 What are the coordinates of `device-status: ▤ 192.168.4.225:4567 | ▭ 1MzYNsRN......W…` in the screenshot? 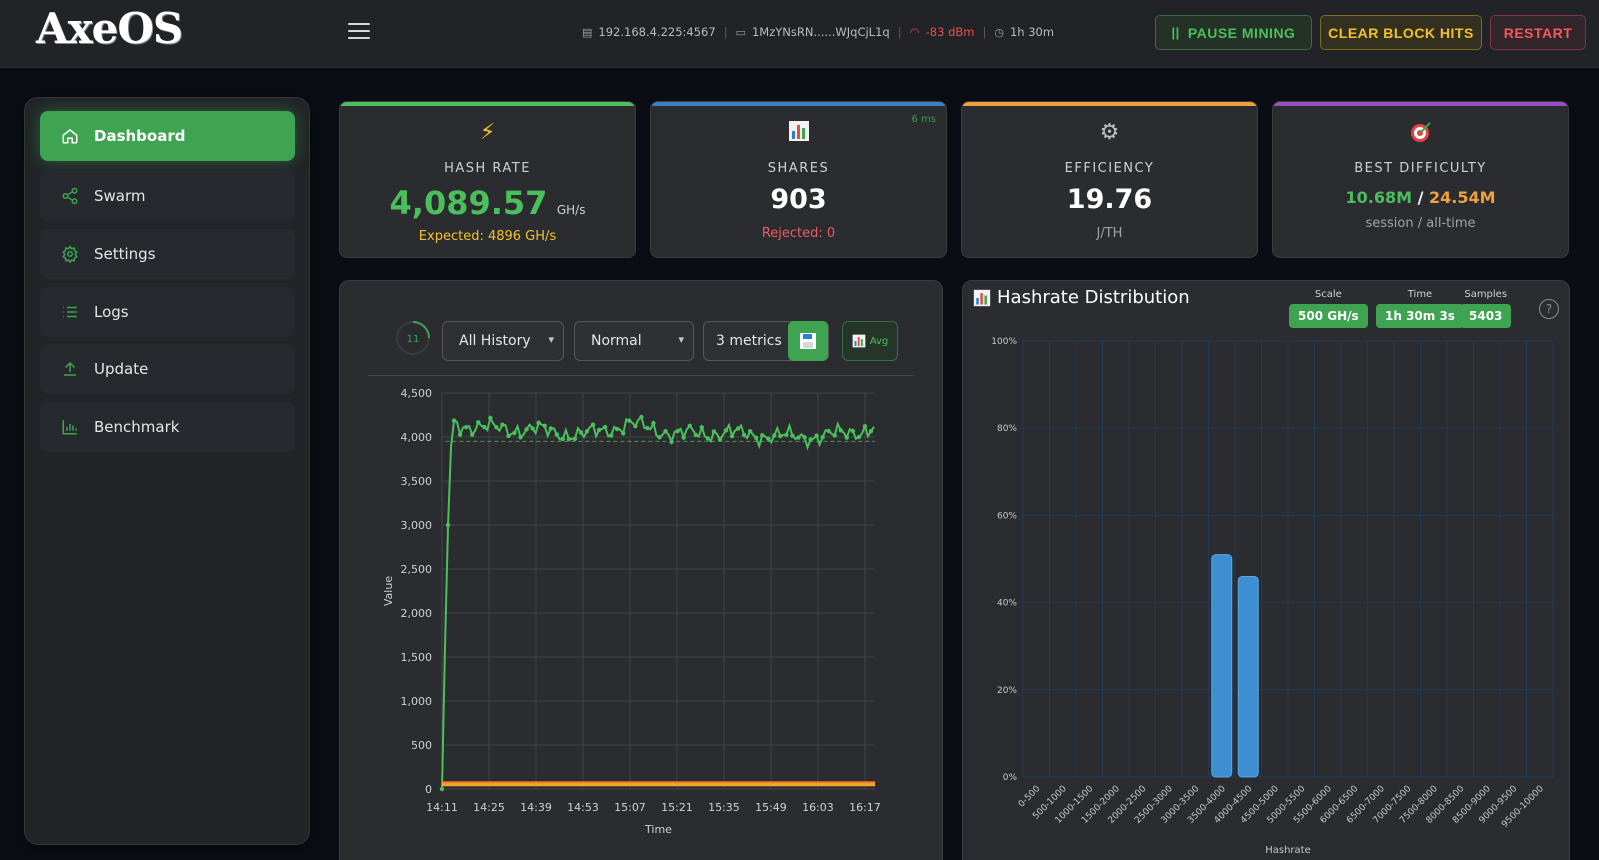 It's located at (818, 32).